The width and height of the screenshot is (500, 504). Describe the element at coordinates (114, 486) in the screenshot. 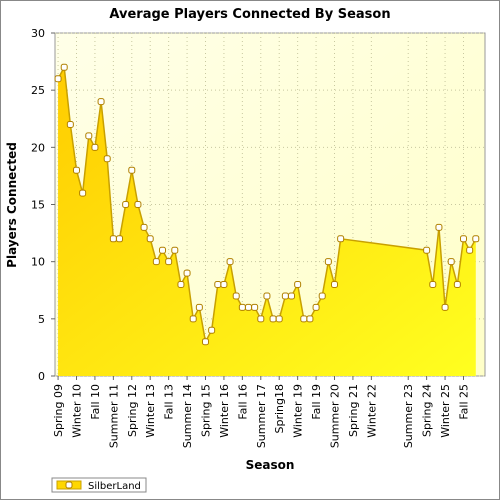

I see `legend-label: SilberLand` at that location.